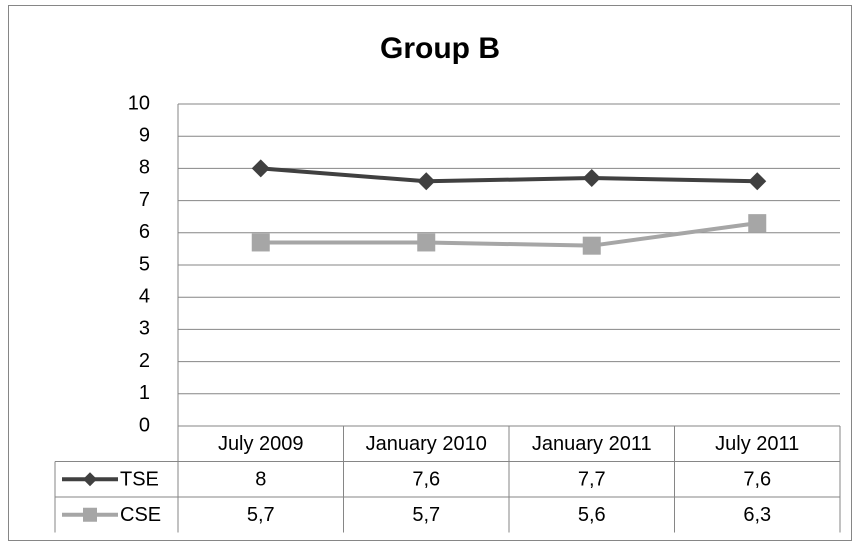 This screenshot has width=858, height=546. I want to click on x-tick-label: July 2009, so click(261, 444).